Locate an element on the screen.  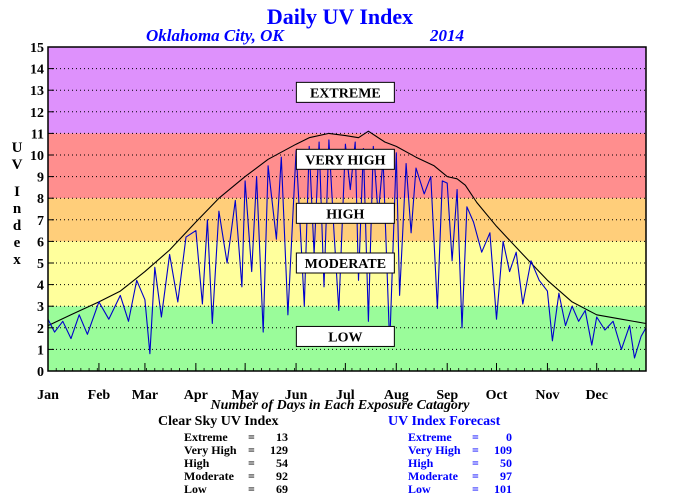
y-tick-label: 3 is located at coordinates (40, 307).